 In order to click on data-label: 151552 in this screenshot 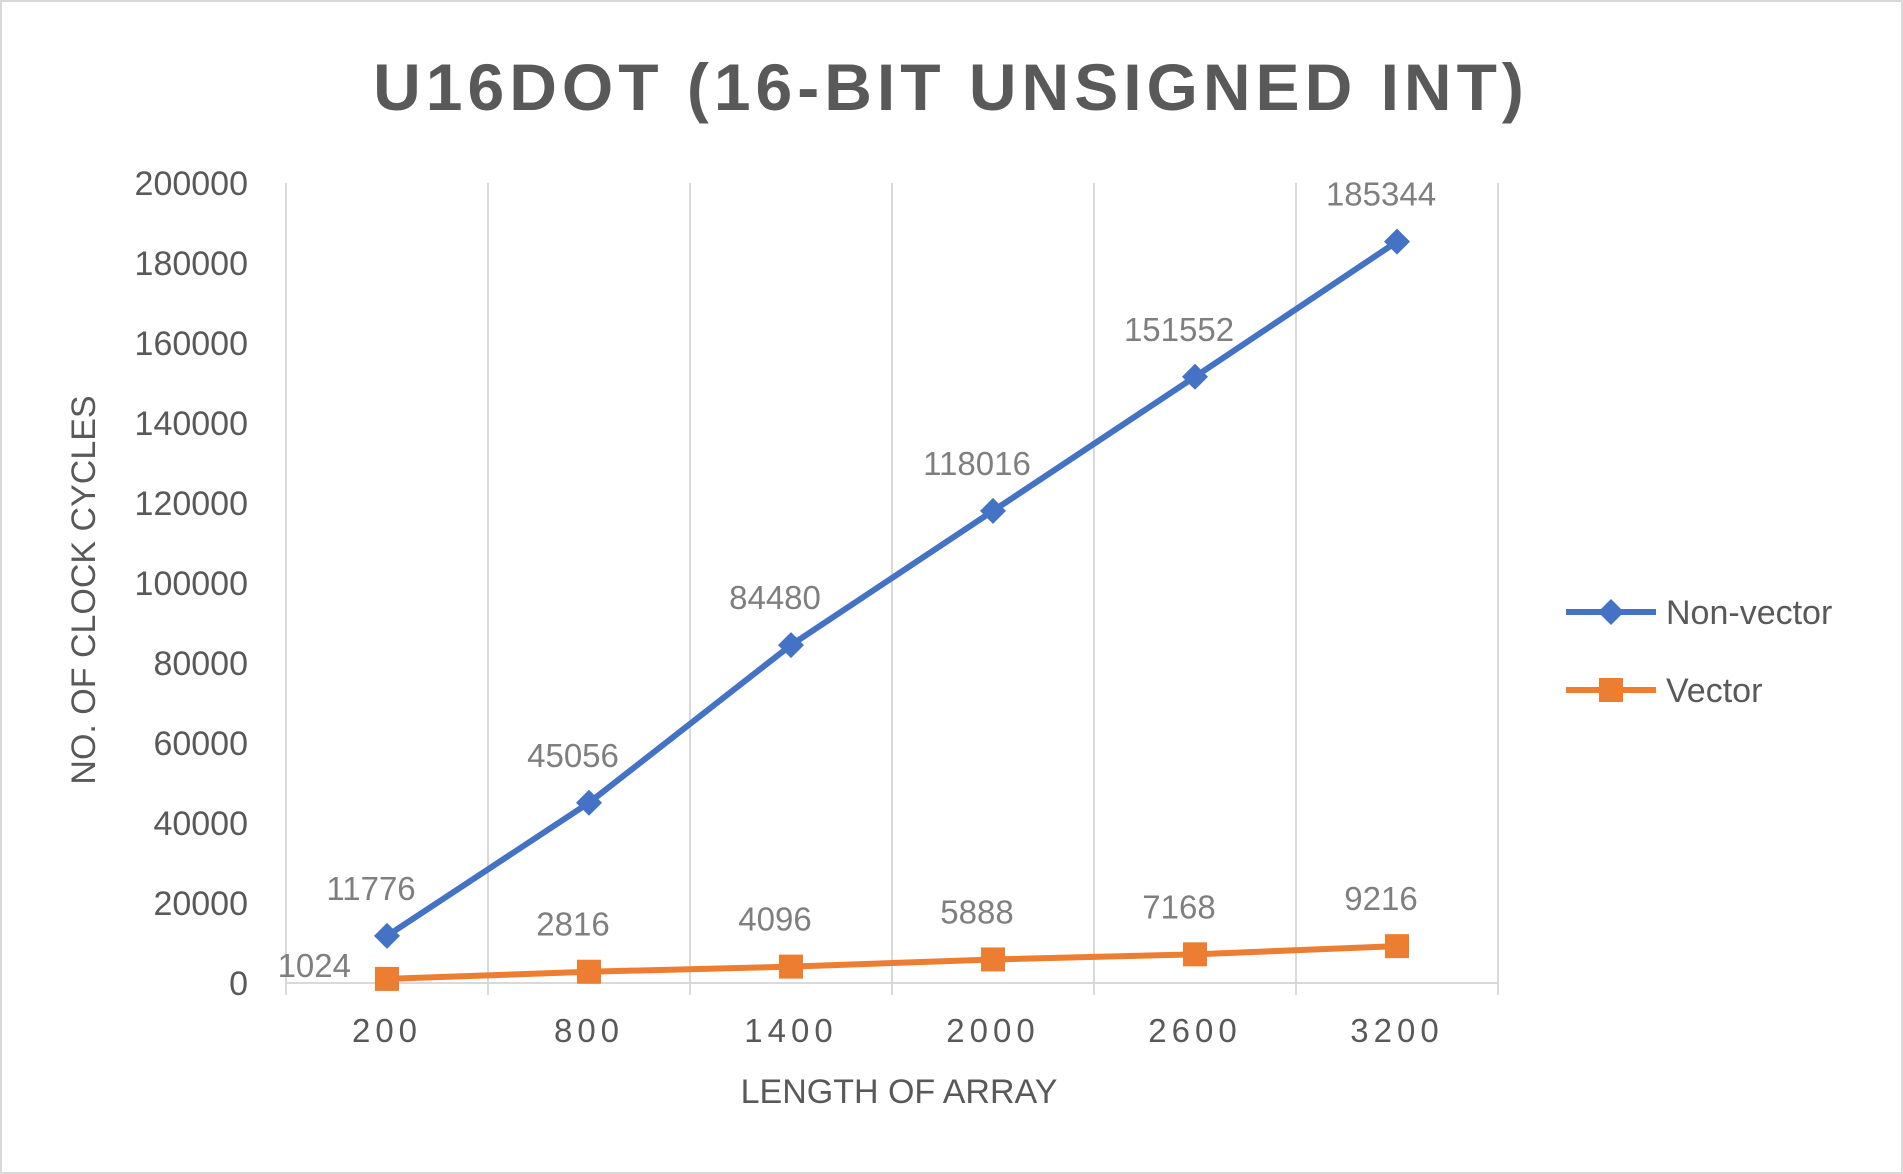, I will do `click(1179, 329)`.